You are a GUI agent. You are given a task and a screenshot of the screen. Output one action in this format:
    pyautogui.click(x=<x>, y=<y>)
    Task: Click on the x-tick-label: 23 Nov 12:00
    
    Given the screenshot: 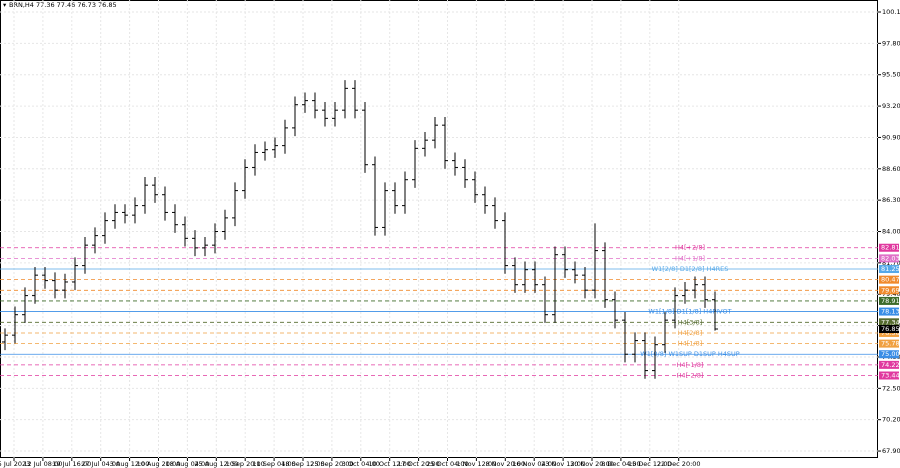 What is the action you would take?
    pyautogui.click(x=563, y=464)
    